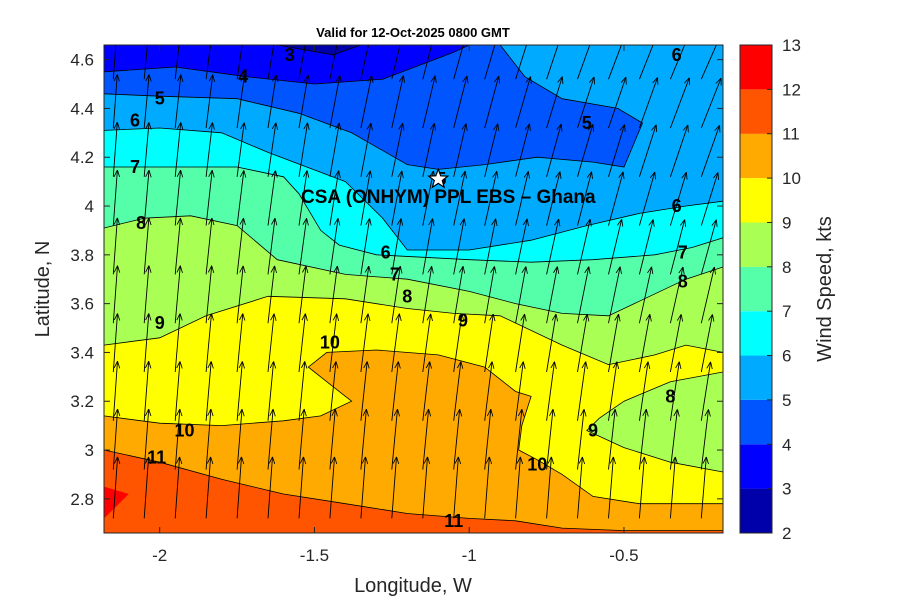 The image size is (900, 600). What do you see at coordinates (448, 197) in the screenshot?
I see `site-label: CSA (ONHYM) PPL EBS – Ghana` at bounding box center [448, 197].